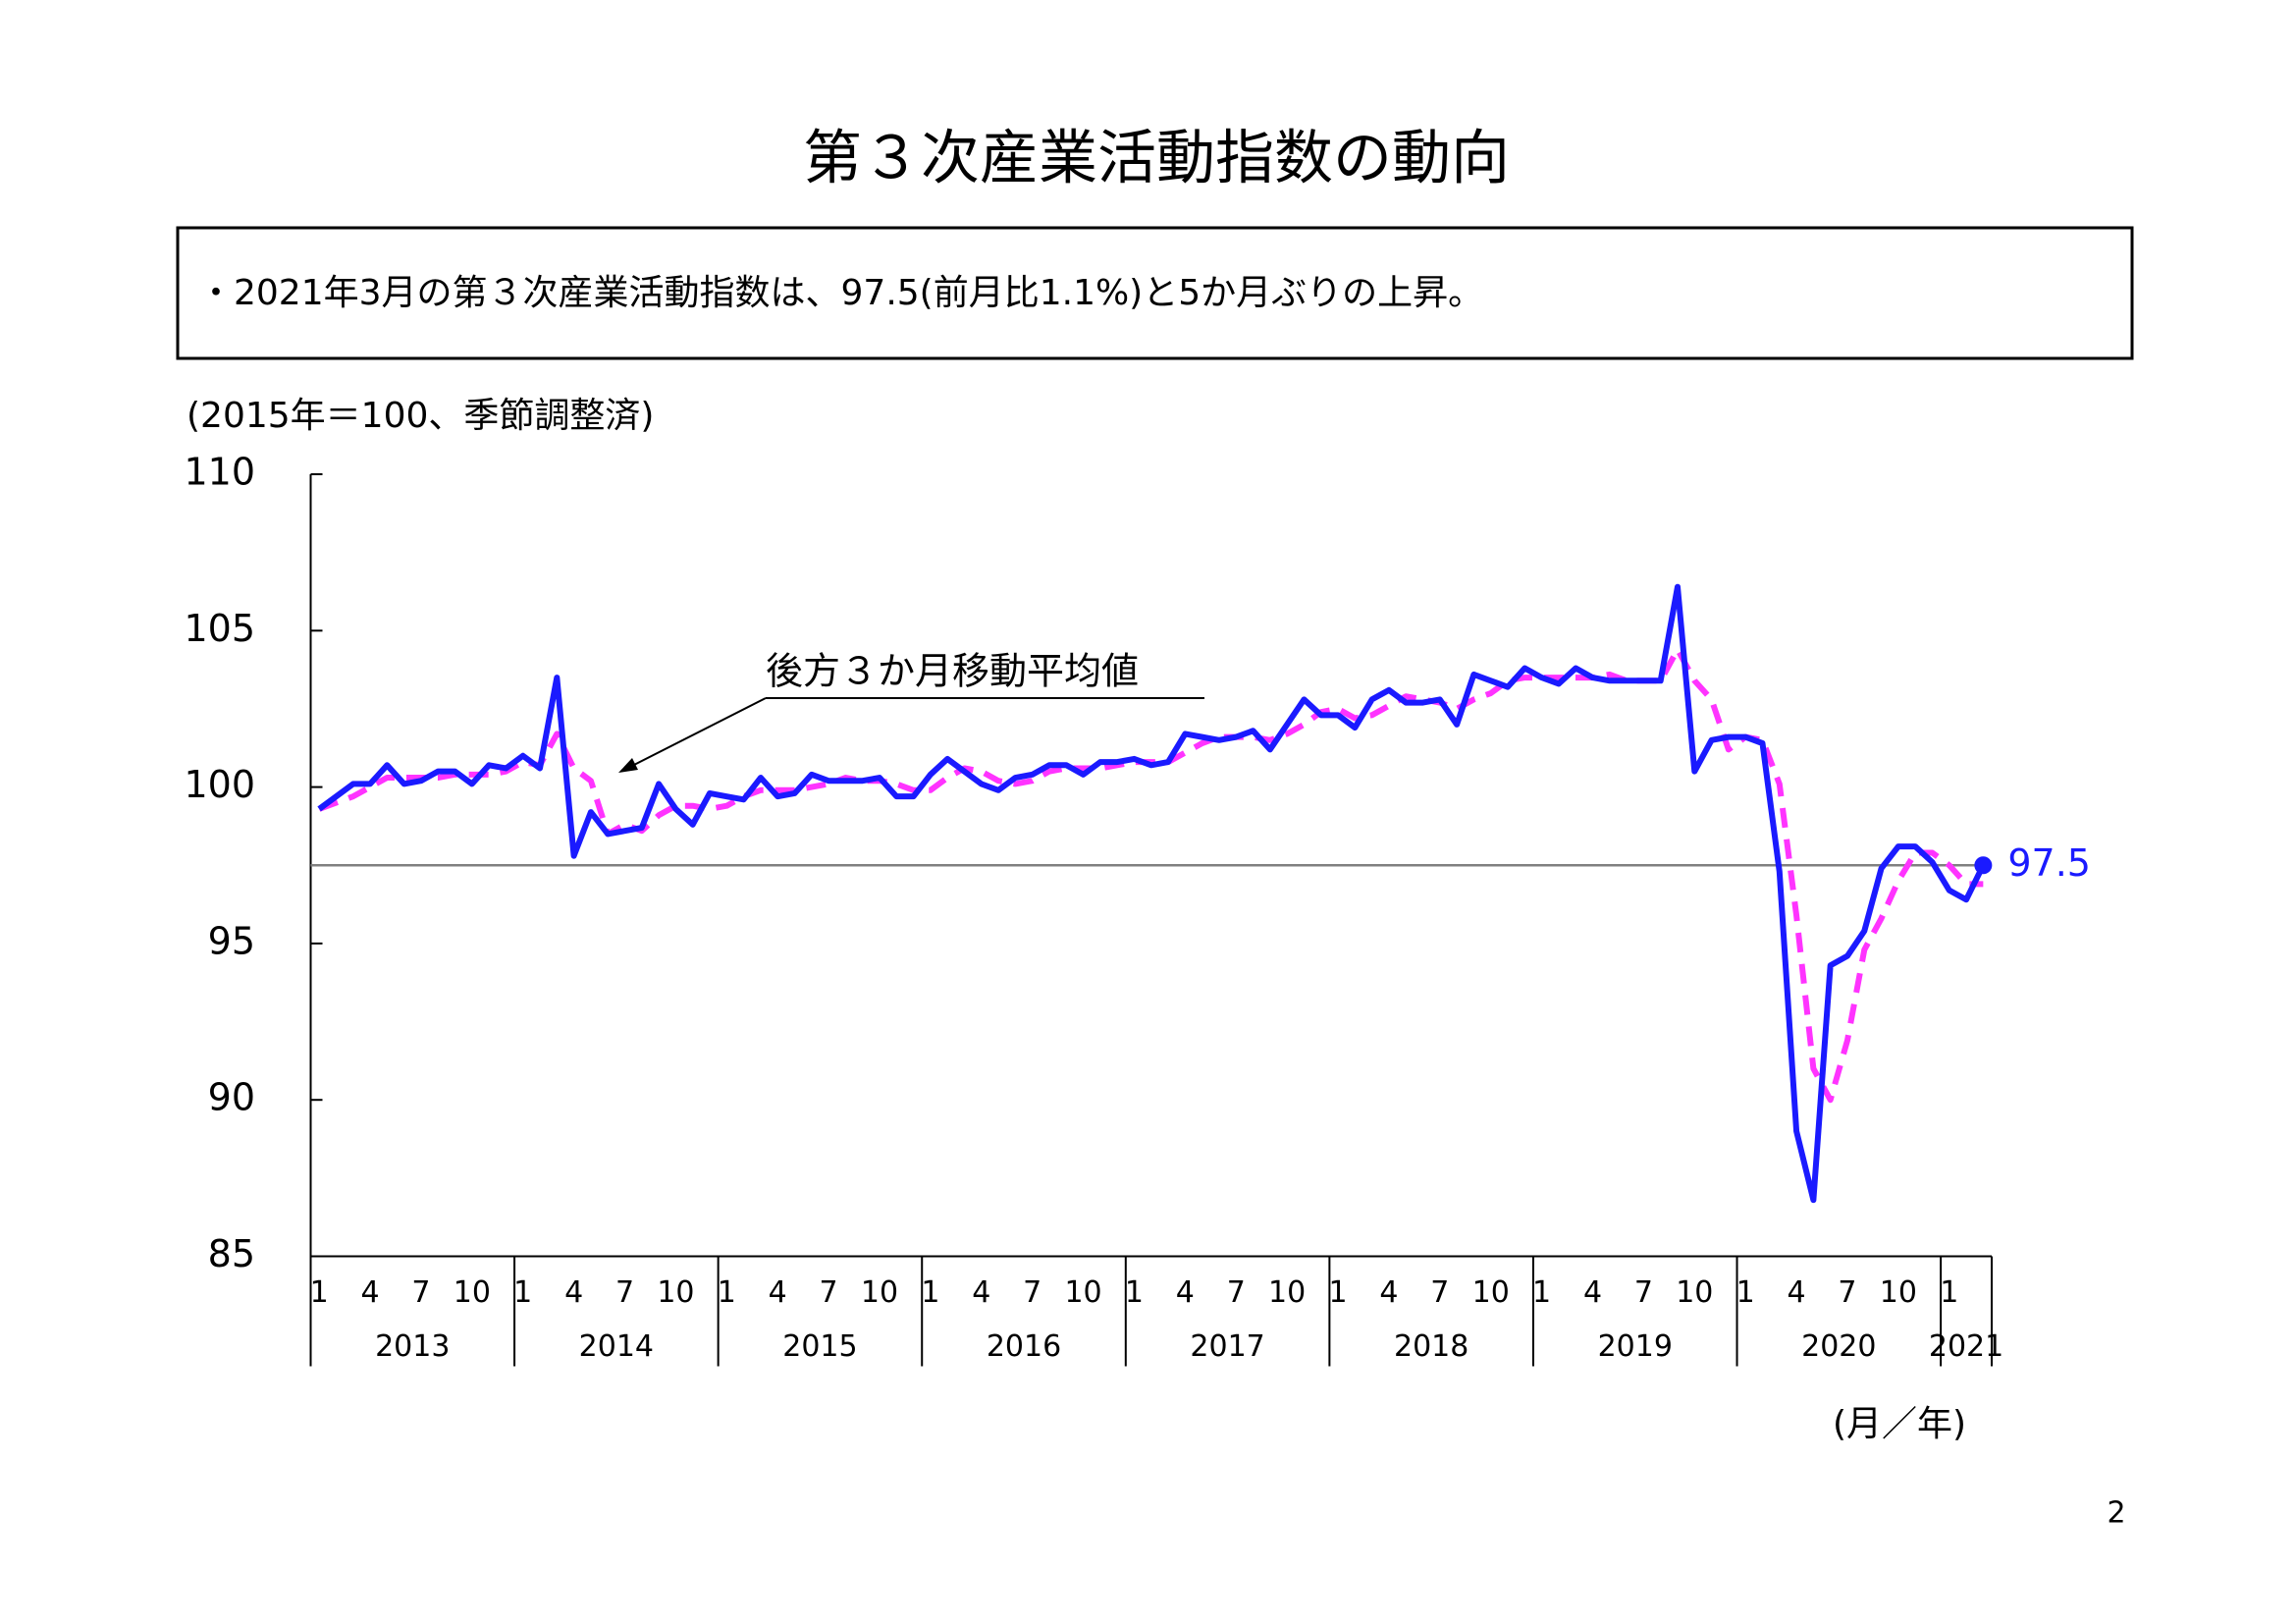  What do you see at coordinates (231, 1253) in the screenshot?
I see `y-tick-label: 85` at bounding box center [231, 1253].